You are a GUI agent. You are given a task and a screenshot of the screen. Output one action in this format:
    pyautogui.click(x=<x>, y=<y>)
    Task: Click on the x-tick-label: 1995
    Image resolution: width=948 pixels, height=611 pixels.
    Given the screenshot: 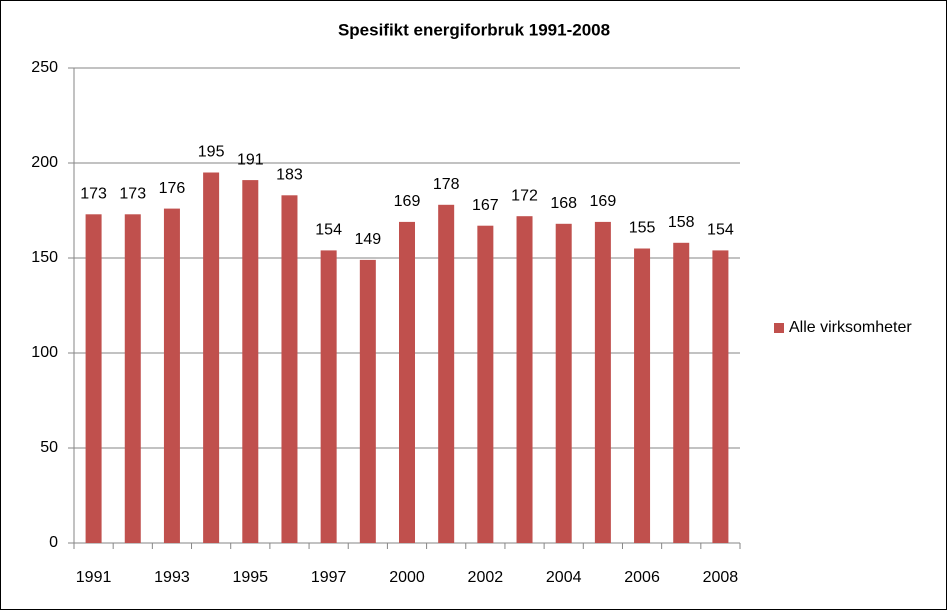 What is the action you would take?
    pyautogui.click(x=250, y=577)
    